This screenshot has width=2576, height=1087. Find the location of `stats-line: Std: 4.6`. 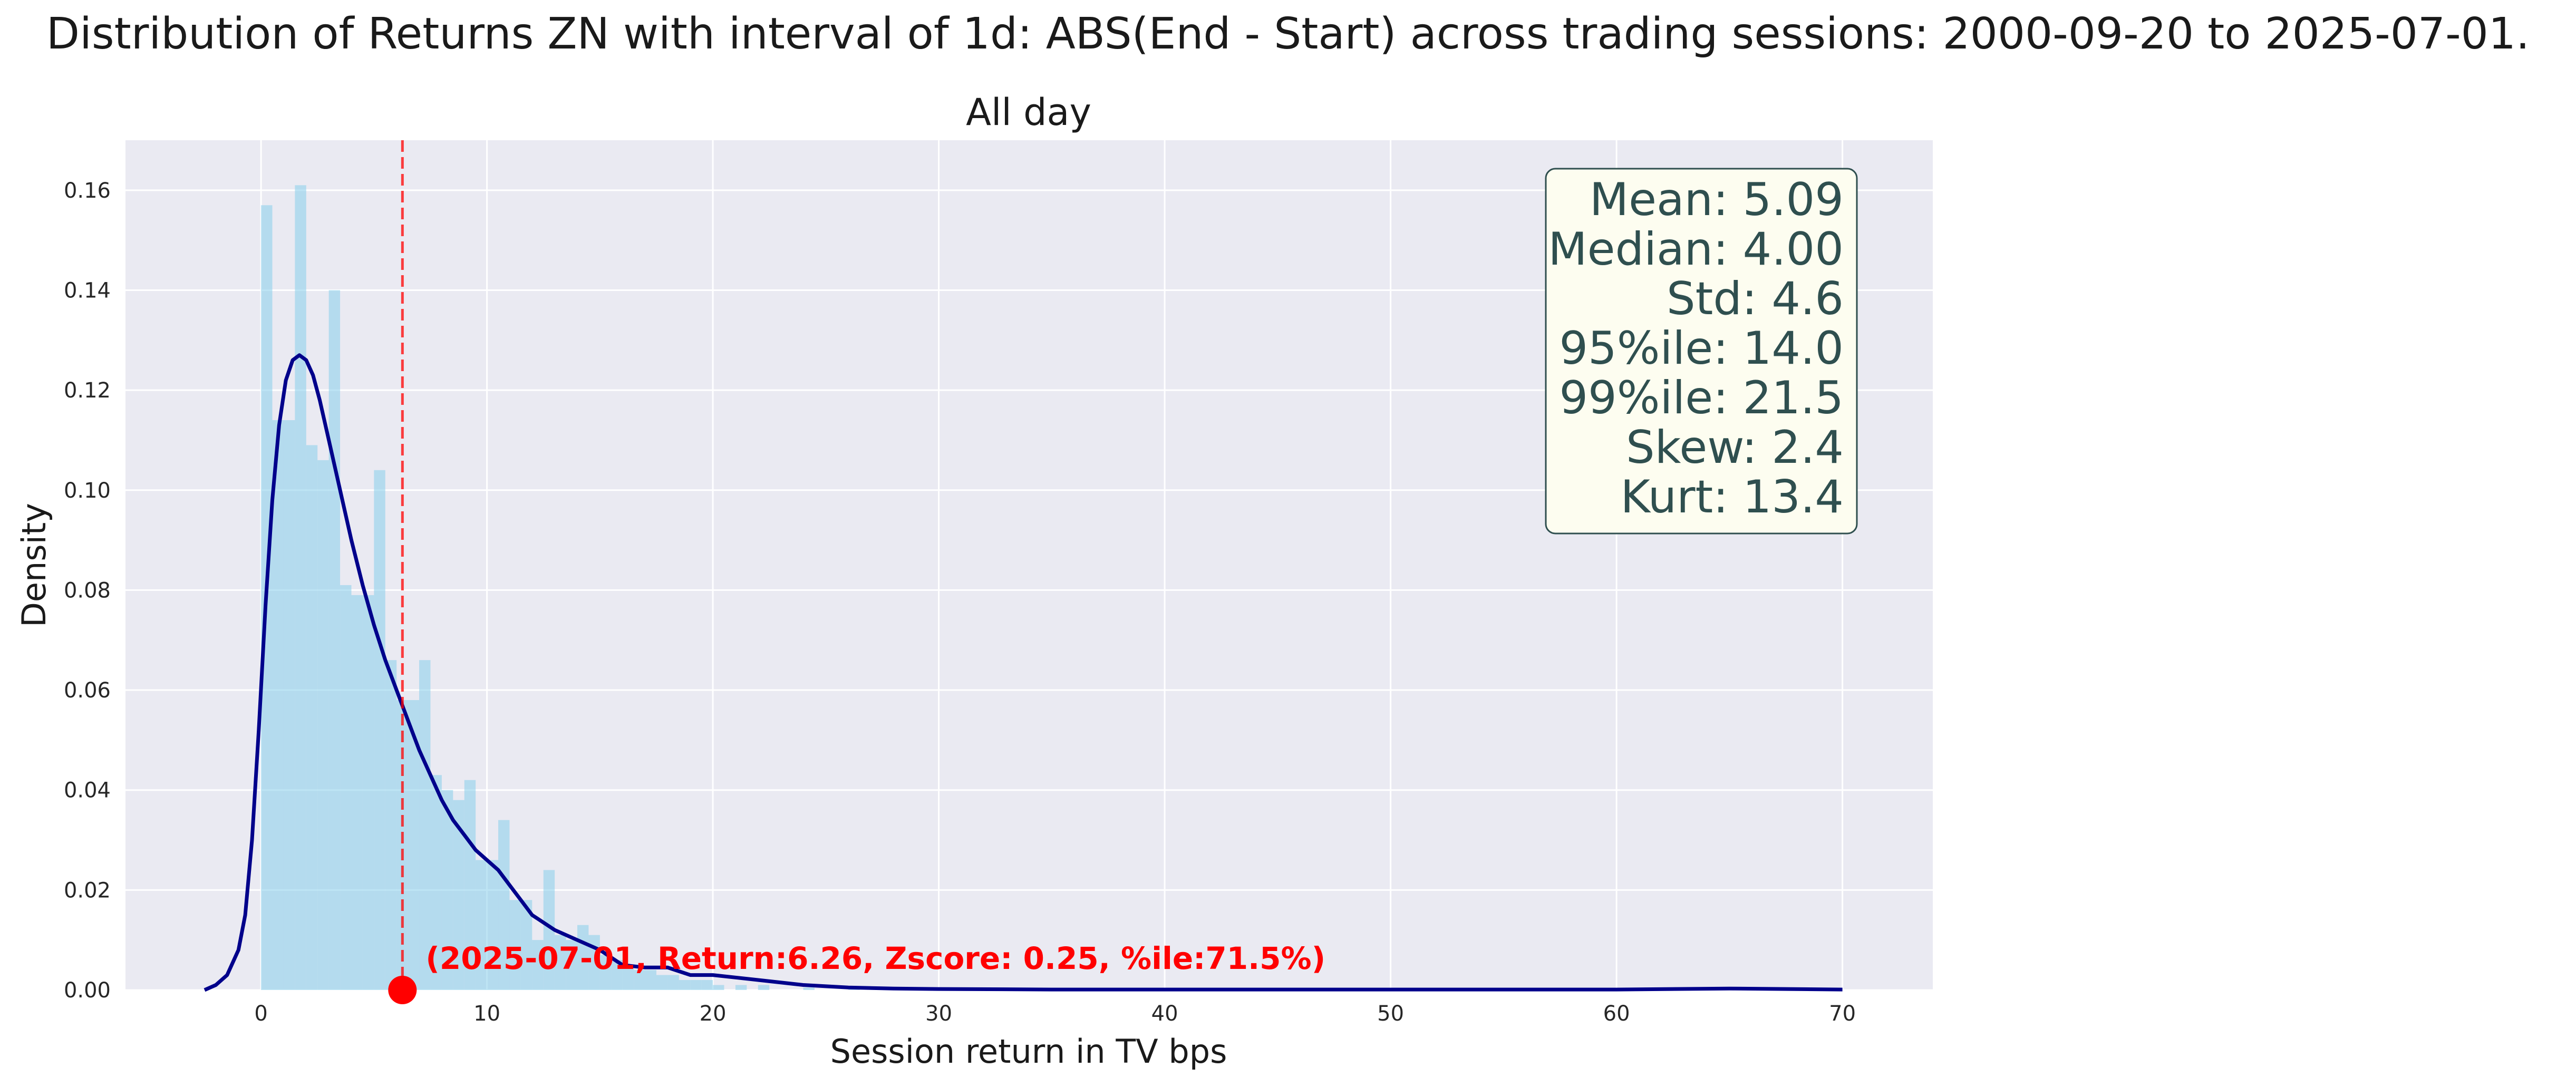

stats-line: Std: 4.6 is located at coordinates (1755, 299).